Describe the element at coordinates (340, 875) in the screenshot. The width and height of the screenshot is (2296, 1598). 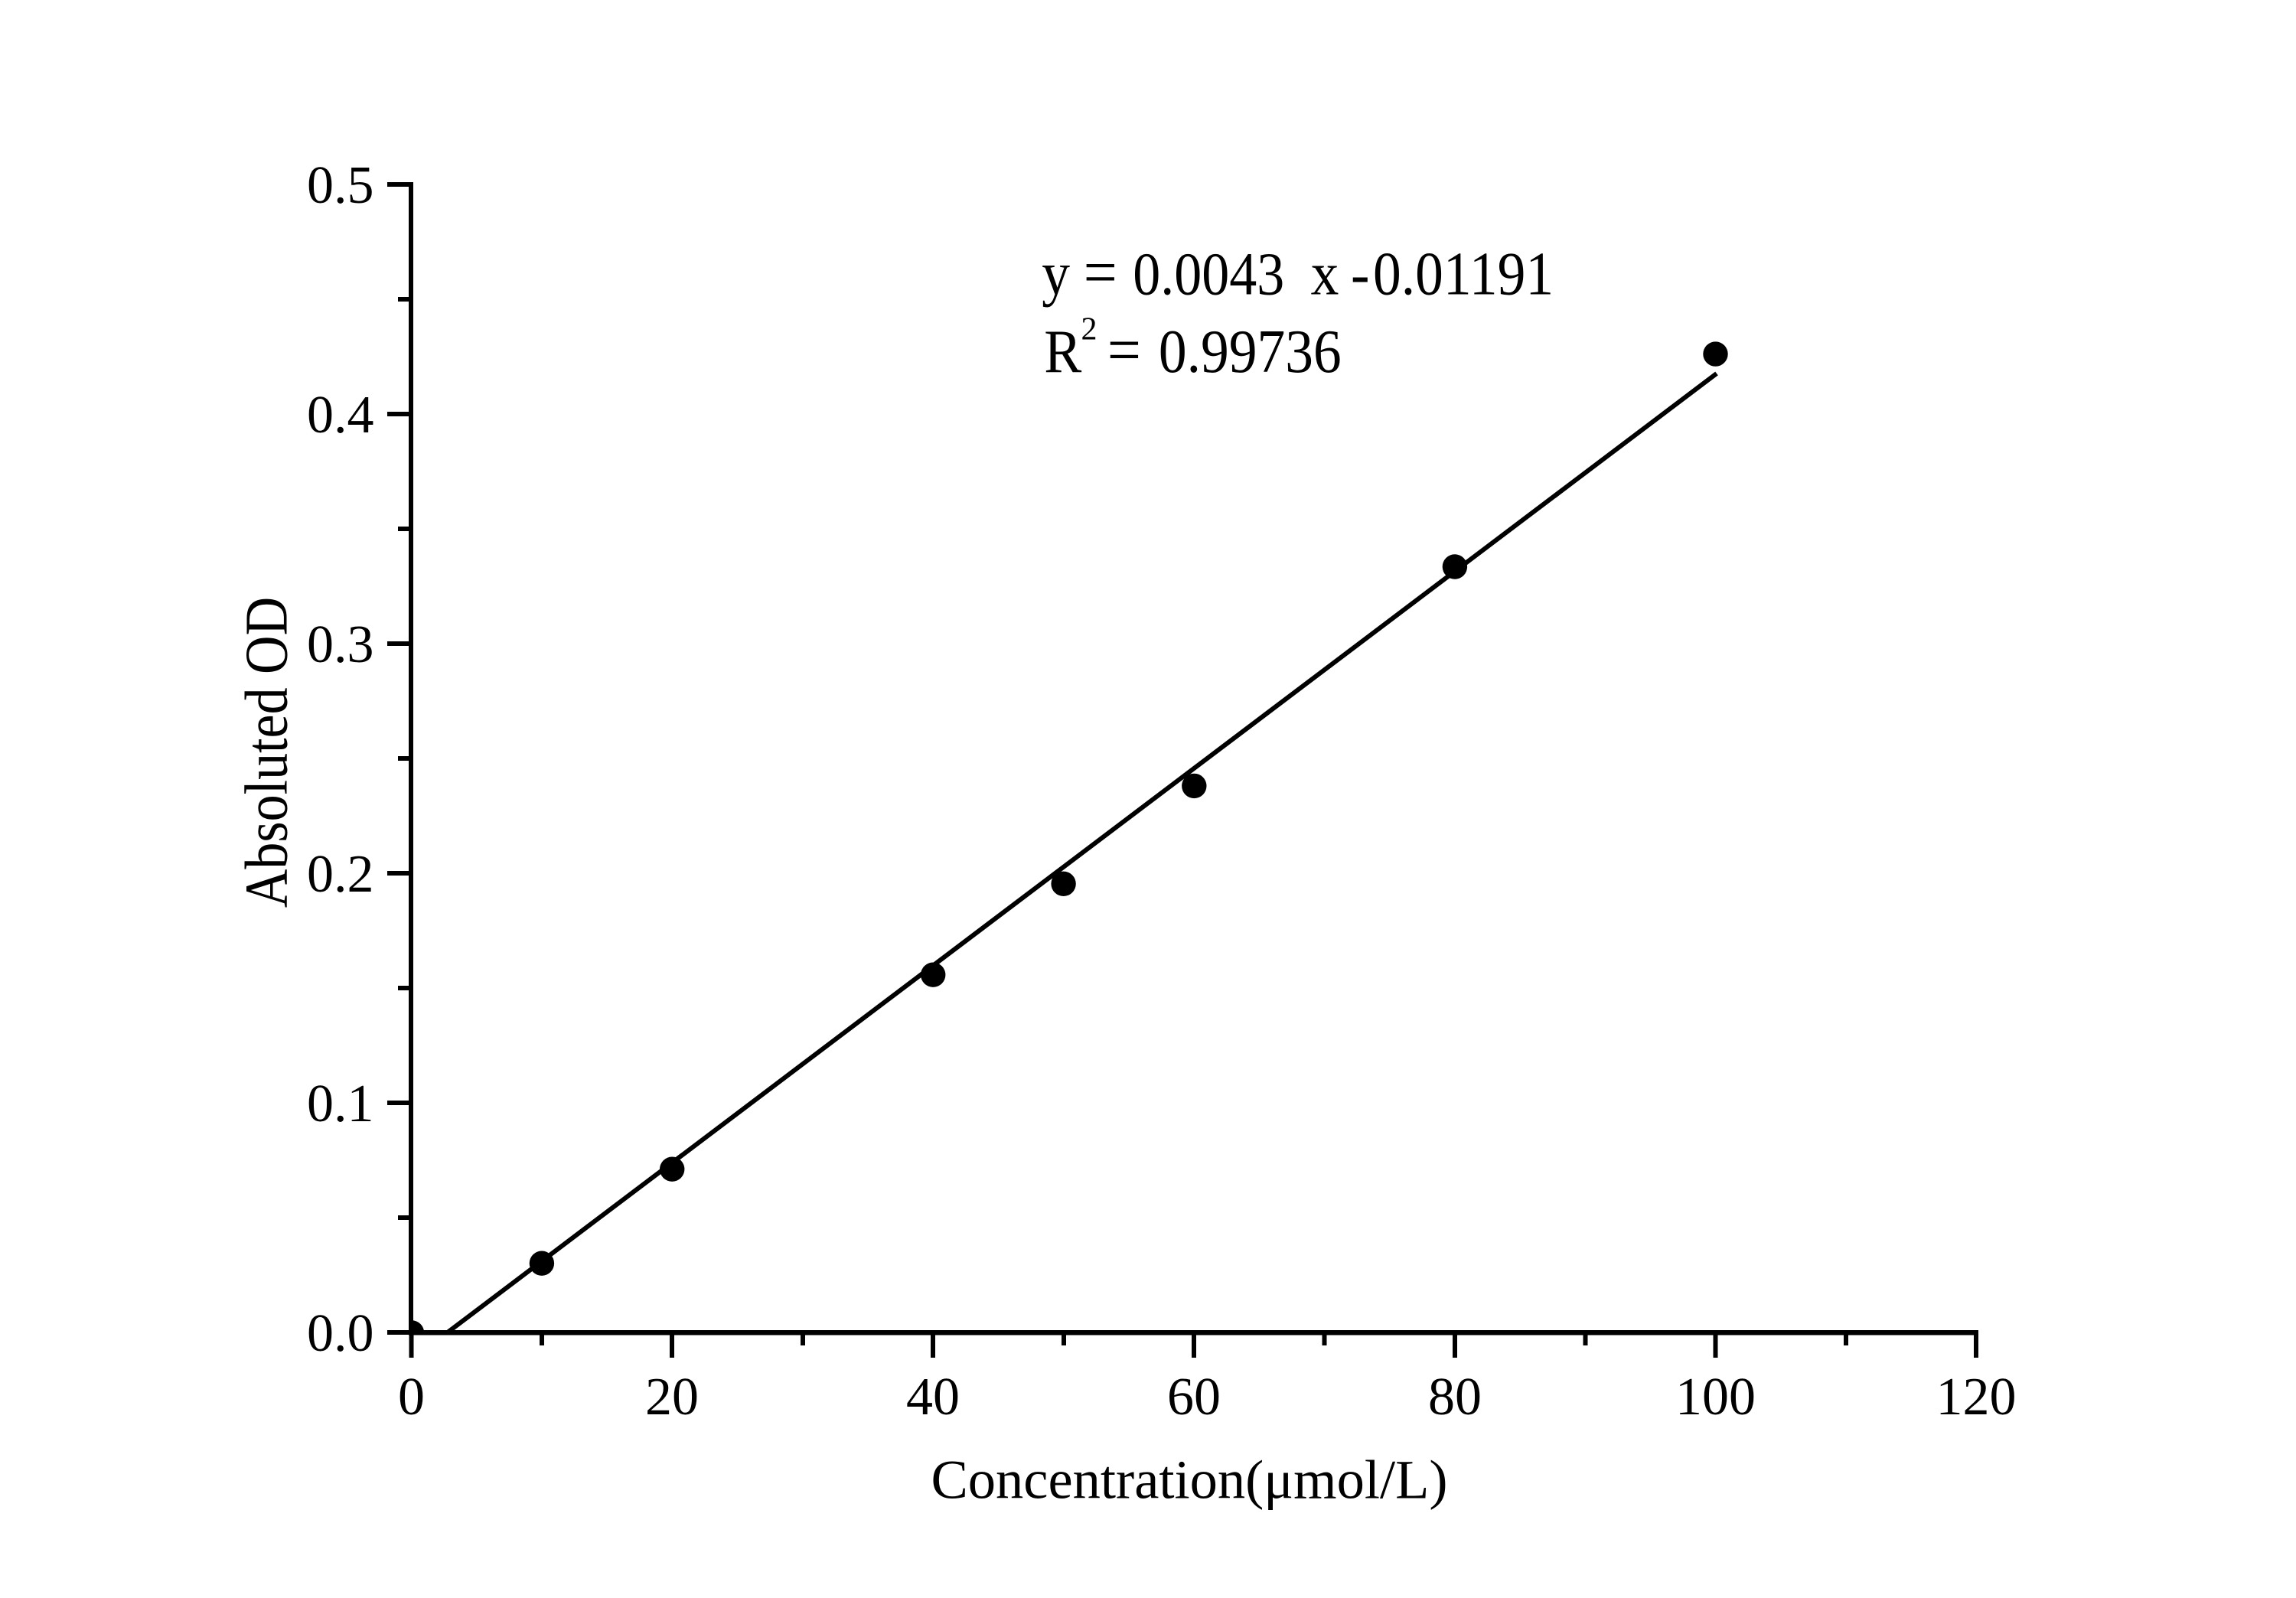
I see `svg-text: 0.2` at that location.